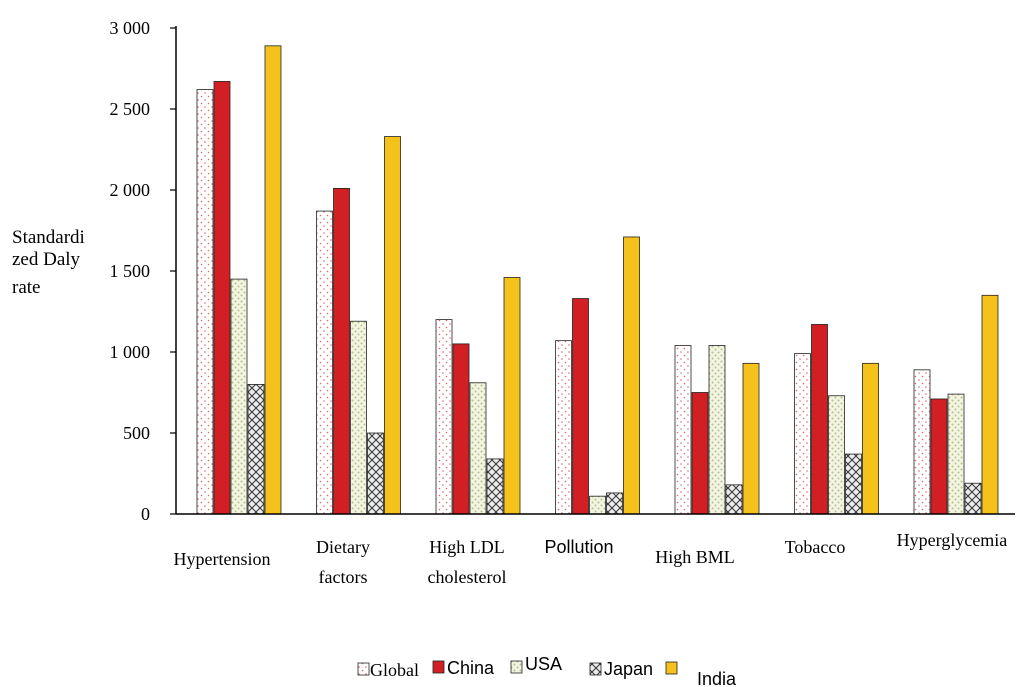 The height and width of the screenshot is (687, 1016). I want to click on legend-label-usa: USA, so click(543, 664).